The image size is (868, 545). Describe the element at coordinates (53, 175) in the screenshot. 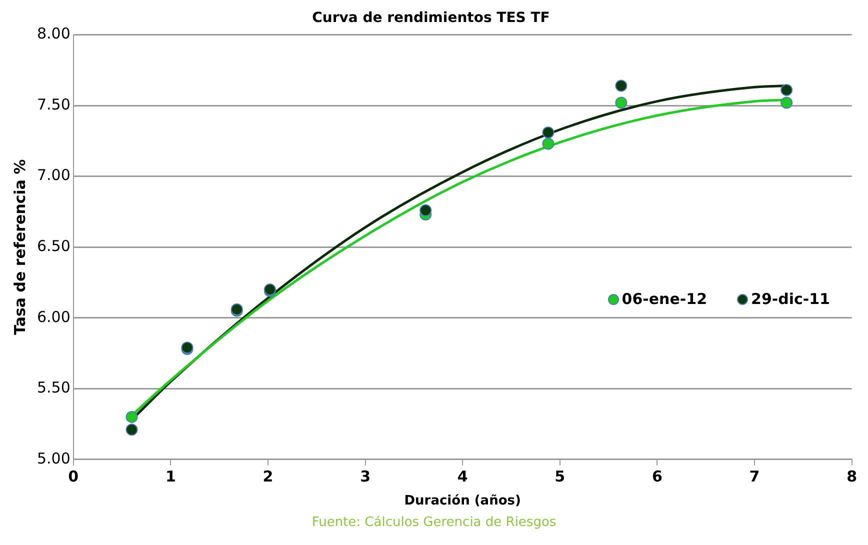

I see `y-tick-label: 7.00` at that location.